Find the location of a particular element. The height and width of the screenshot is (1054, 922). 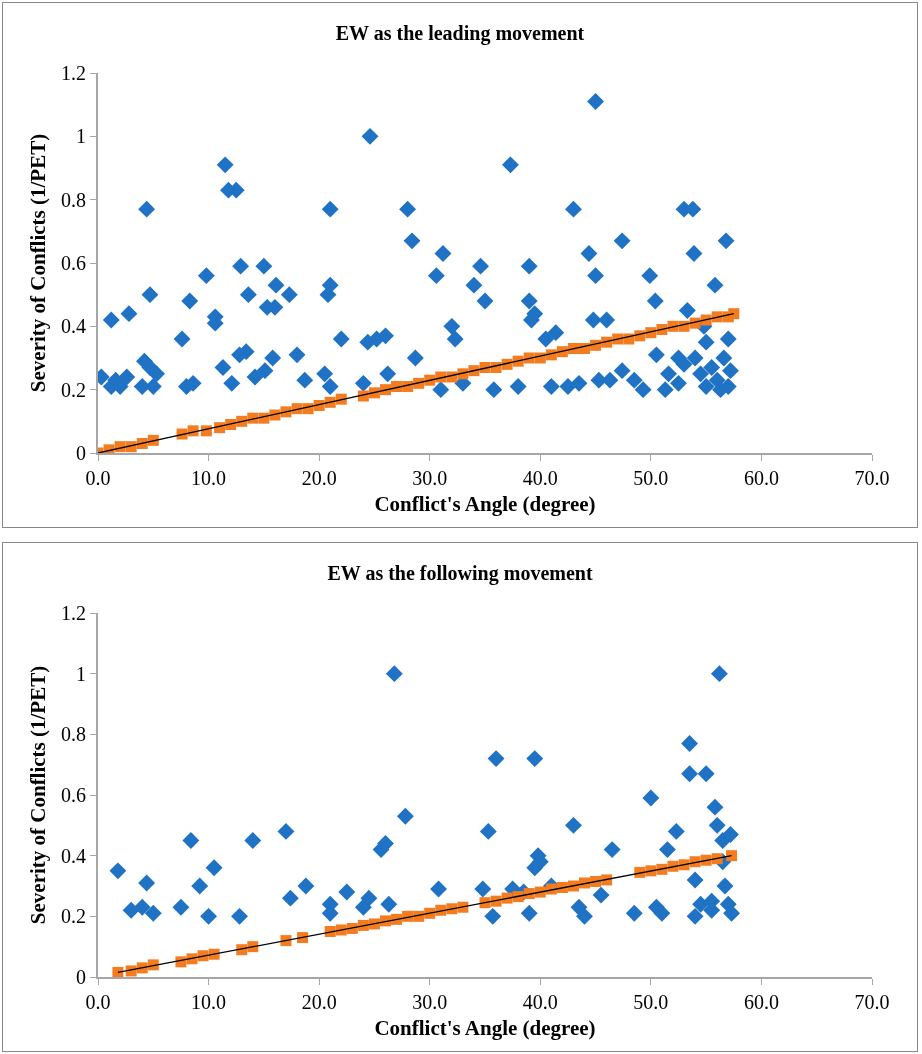

chart-title: EW as the leading movement is located at coordinates (460, 34).